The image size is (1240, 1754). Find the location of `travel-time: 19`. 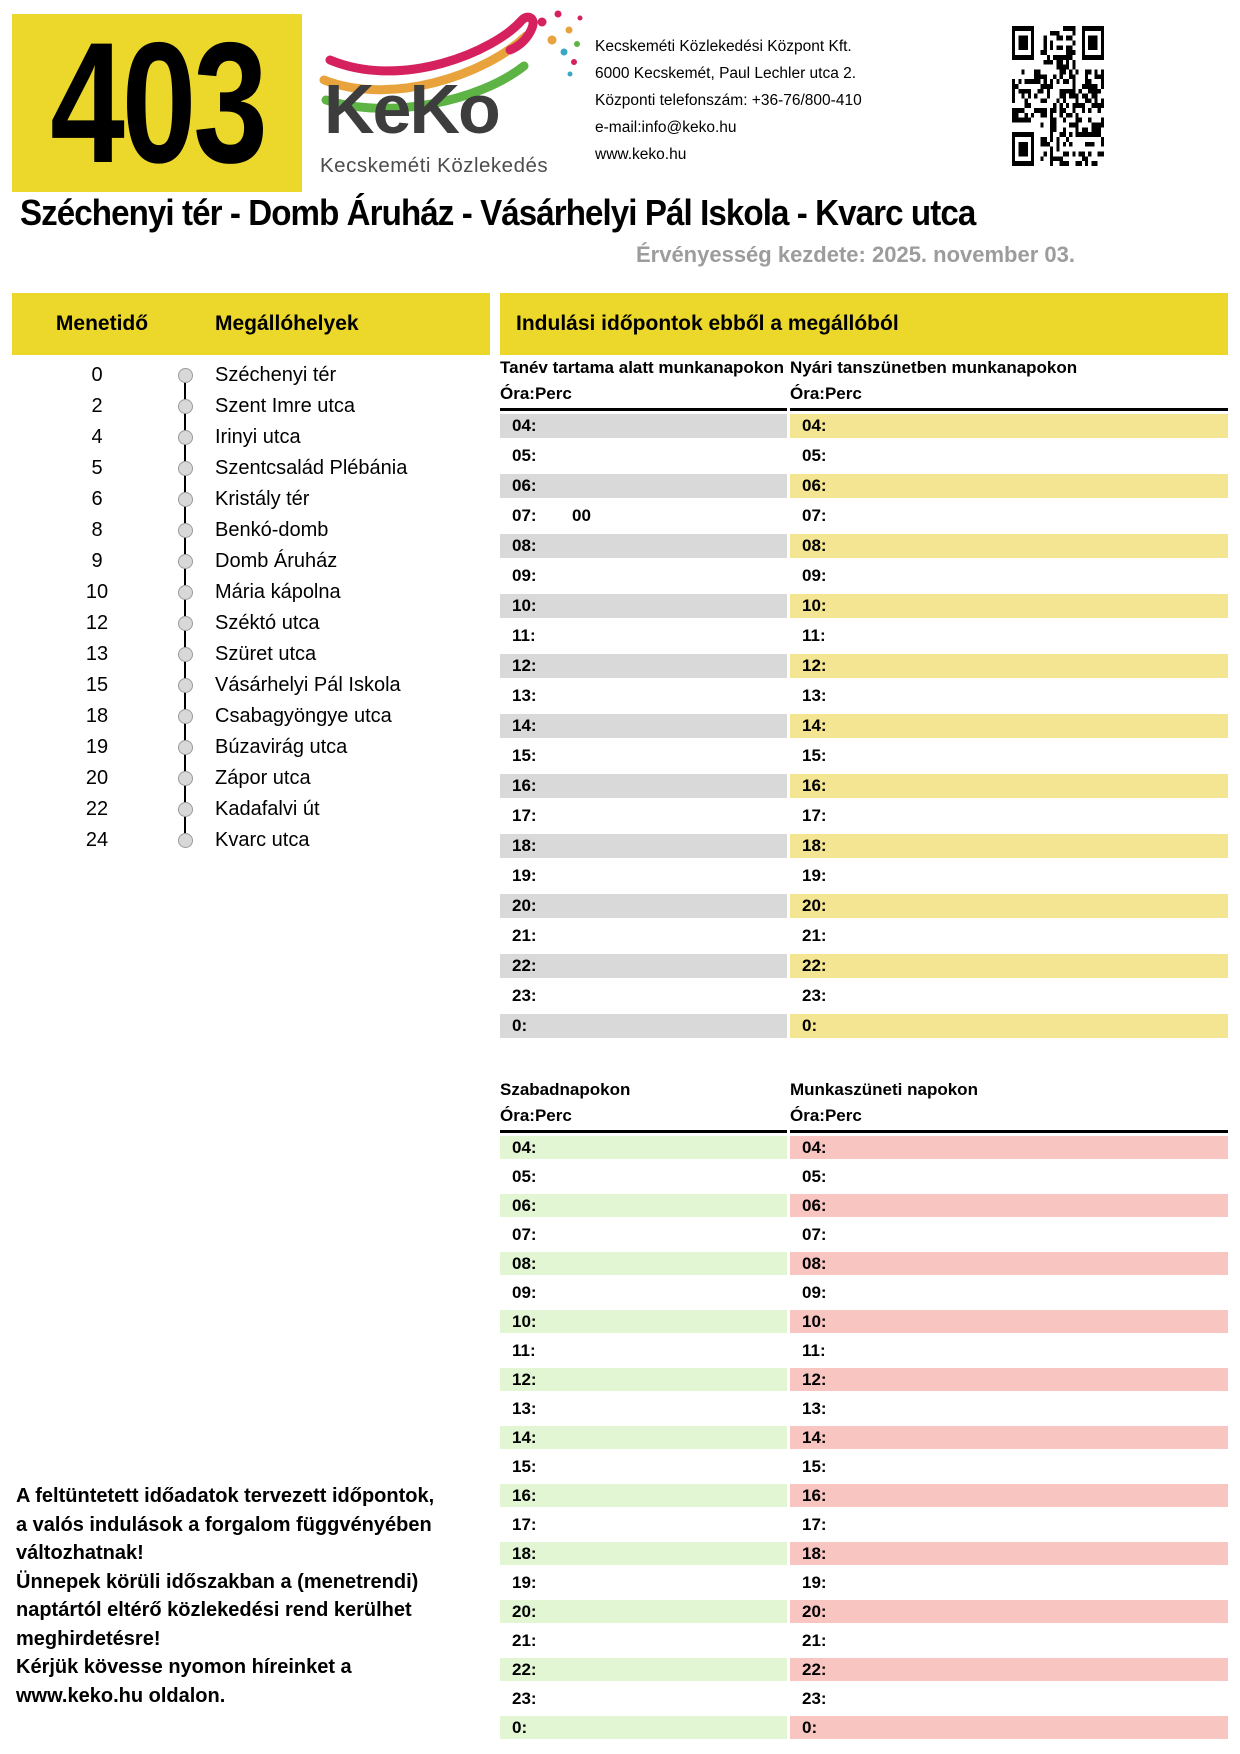

travel-time: 19 is located at coordinates (97, 747).